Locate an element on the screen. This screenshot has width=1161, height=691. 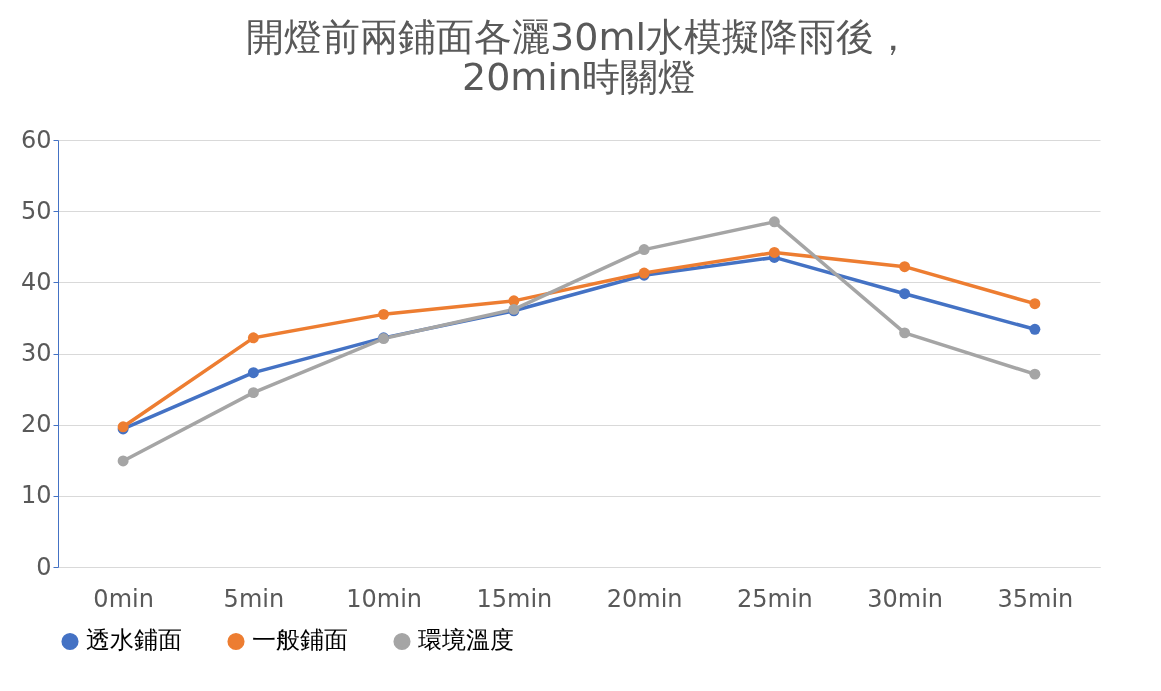
legend-label: 透水鋪面 is located at coordinates (134, 640).